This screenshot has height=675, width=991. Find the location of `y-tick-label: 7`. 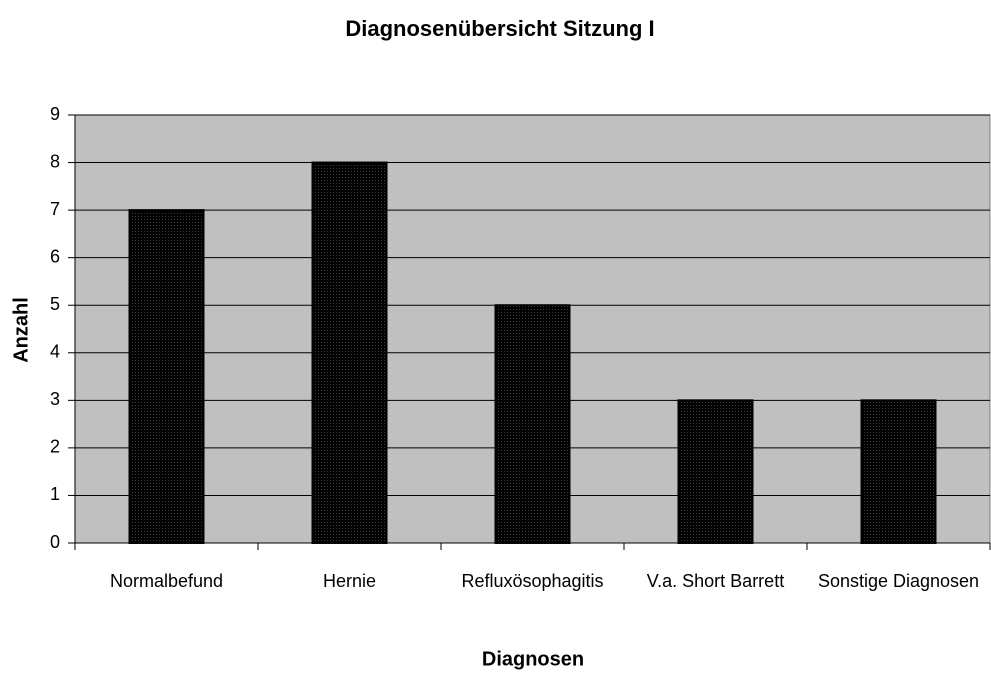

y-tick-label: 7 is located at coordinates (55, 209).